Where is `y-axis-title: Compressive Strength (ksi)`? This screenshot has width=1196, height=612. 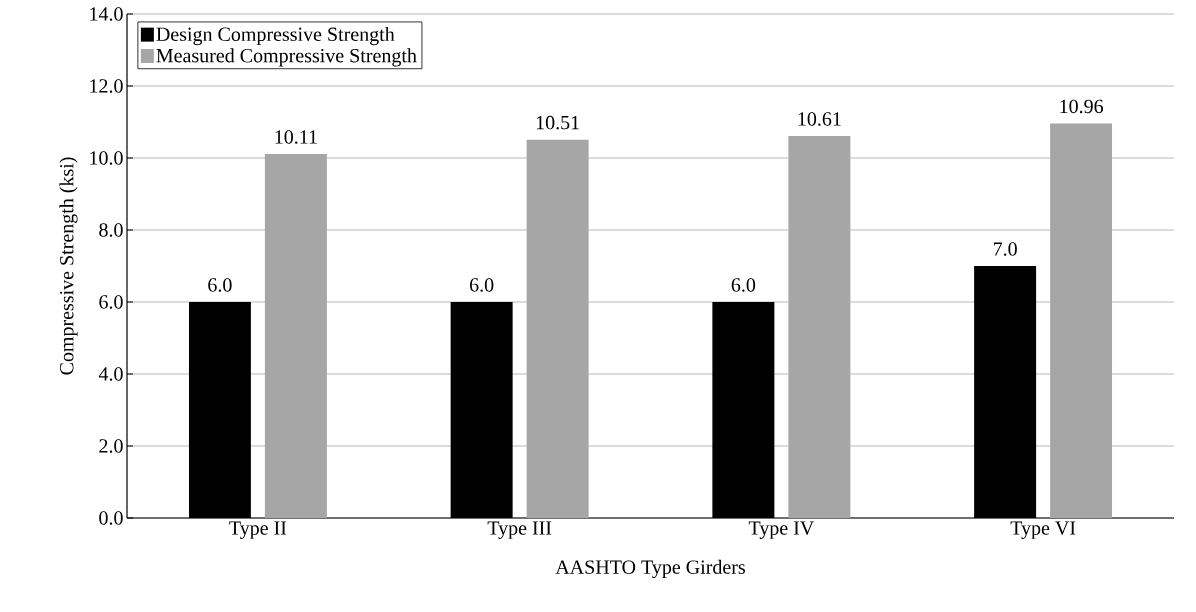 y-axis-title: Compressive Strength (ksi) is located at coordinates (68, 266).